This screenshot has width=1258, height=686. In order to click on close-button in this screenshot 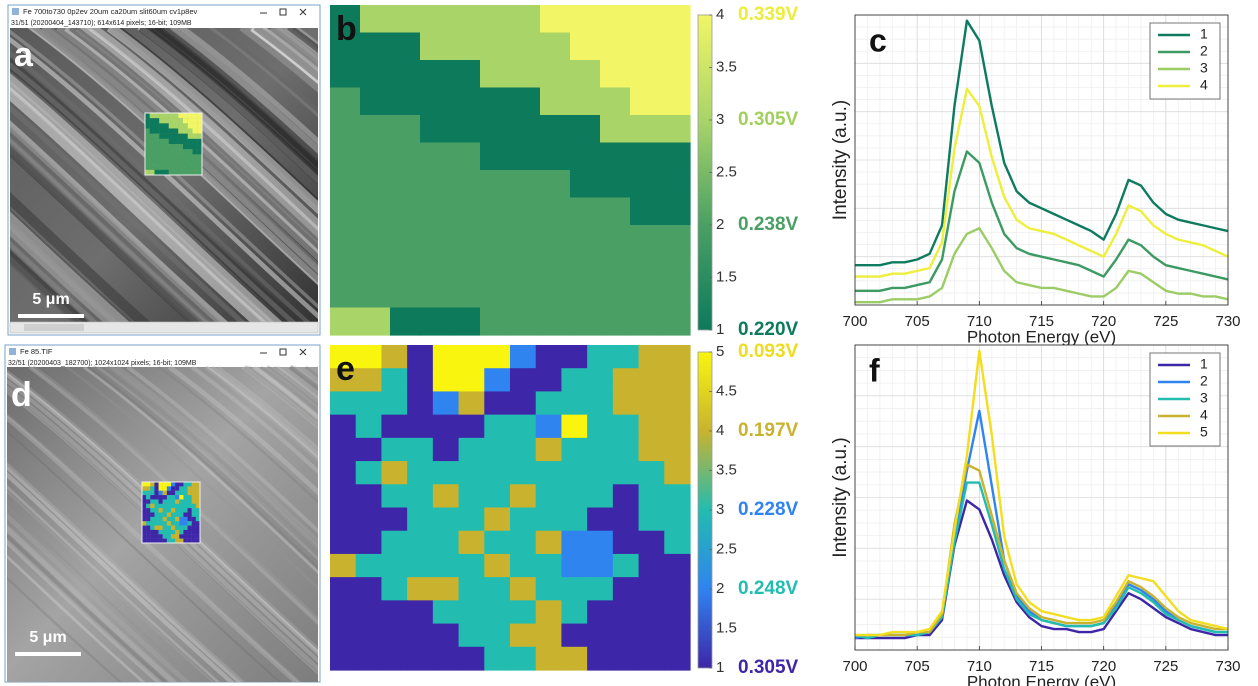, I will do `click(303, 12)`.